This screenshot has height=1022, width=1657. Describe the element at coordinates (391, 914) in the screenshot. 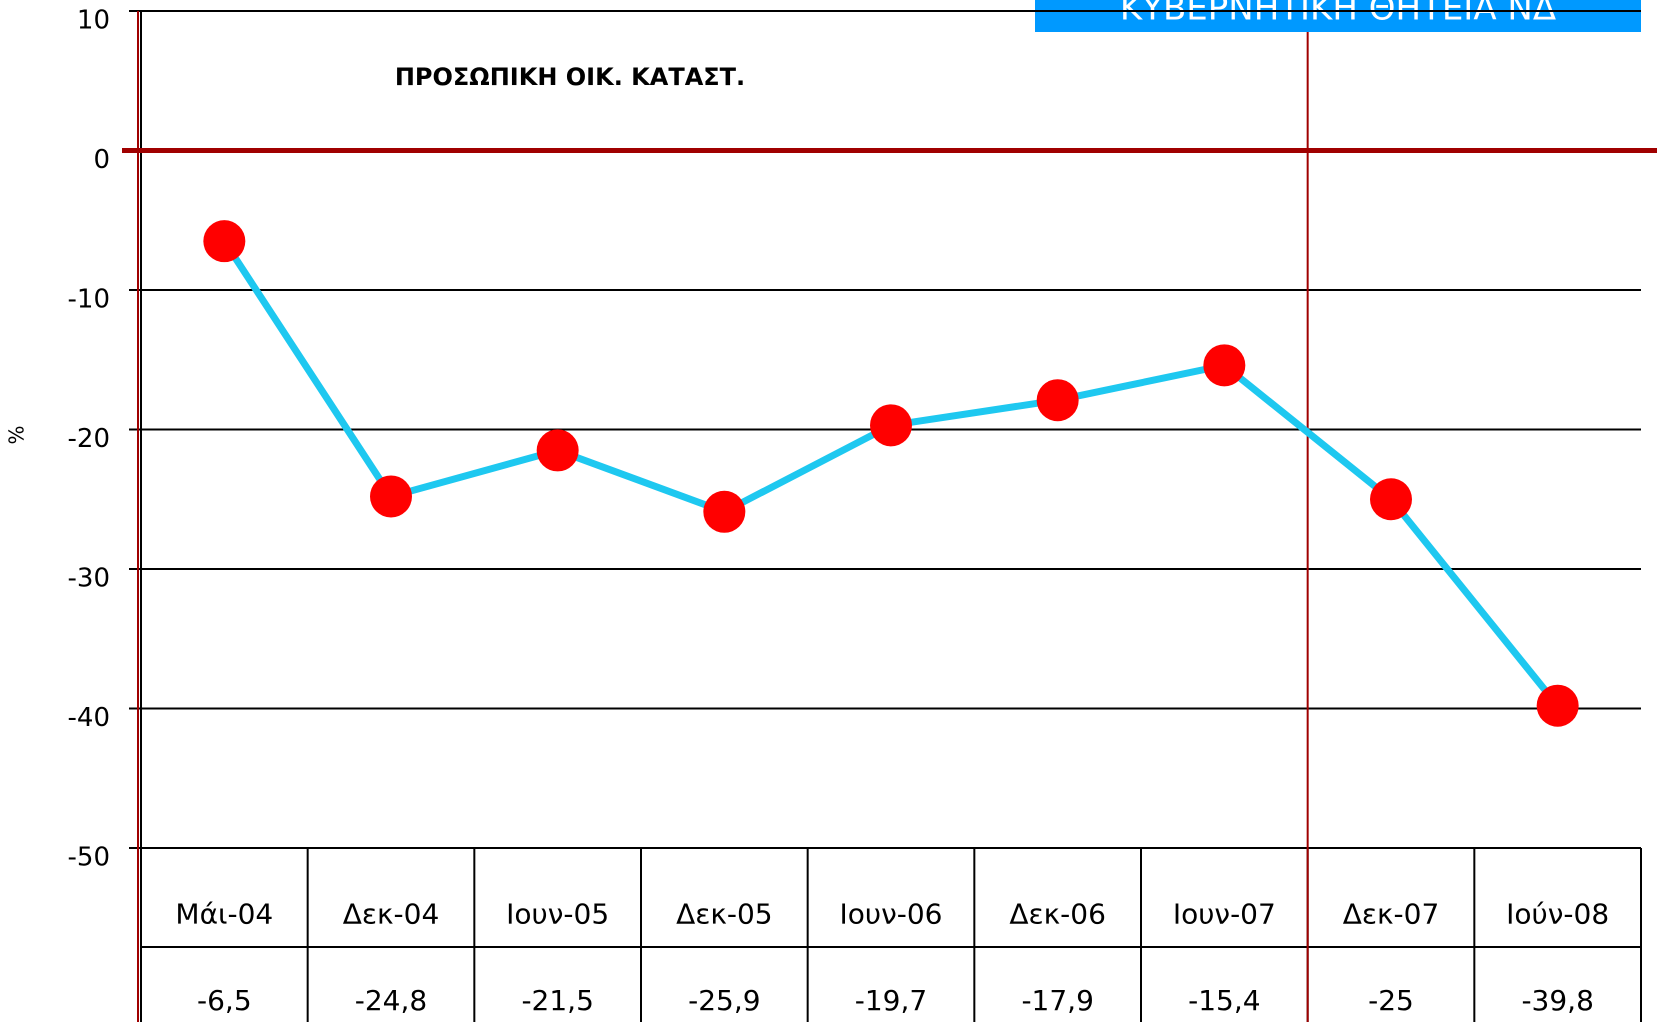

I see `x-tick-label: Δεκ-04` at that location.